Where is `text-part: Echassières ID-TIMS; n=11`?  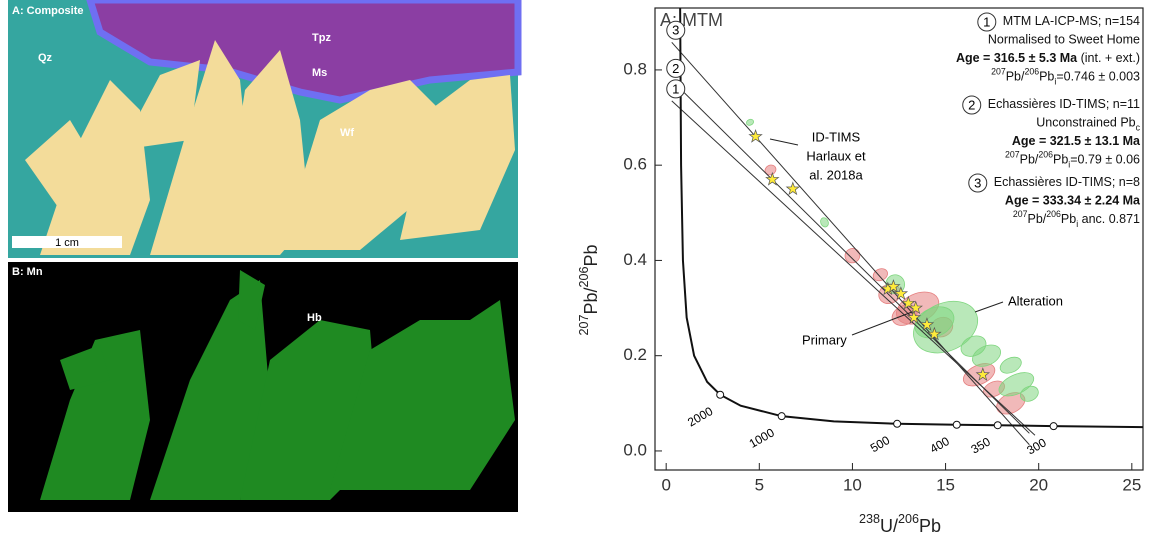
text-part: Echassières ID-TIMS; n=11 is located at coordinates (1064, 104).